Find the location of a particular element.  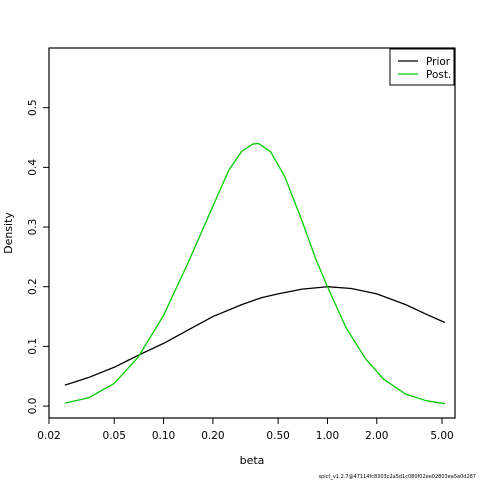

y-axis-label: Density is located at coordinates (8, 233).